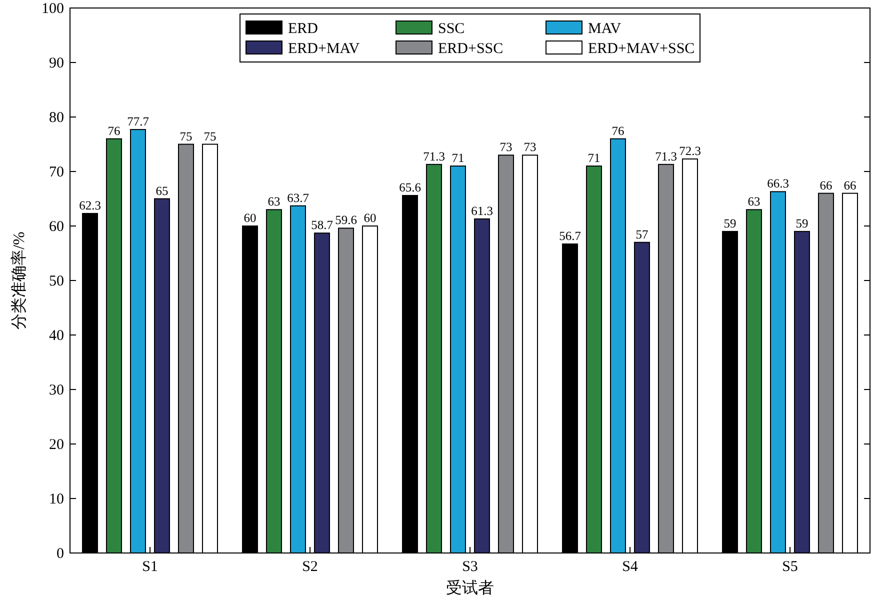  What do you see at coordinates (346, 220) in the screenshot?
I see `data-label: 59.6` at bounding box center [346, 220].